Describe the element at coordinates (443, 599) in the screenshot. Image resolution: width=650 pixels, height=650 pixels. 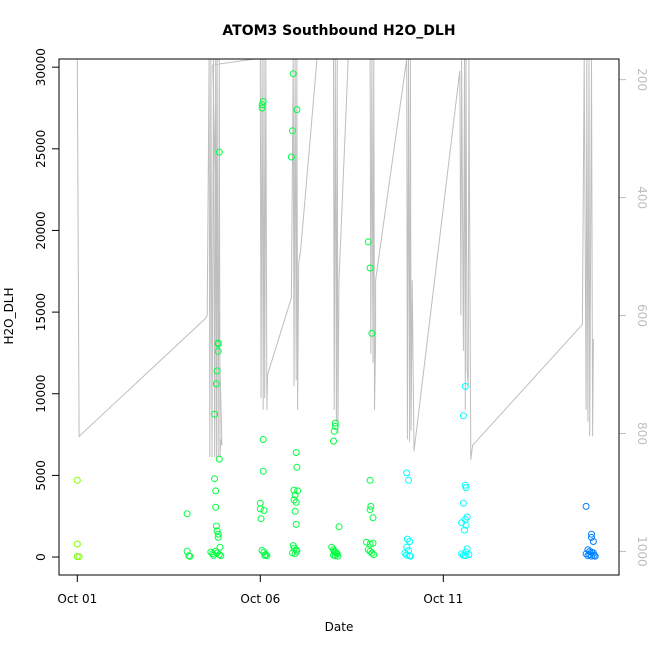
I see `x-tick-label: Oct 11` at that location.